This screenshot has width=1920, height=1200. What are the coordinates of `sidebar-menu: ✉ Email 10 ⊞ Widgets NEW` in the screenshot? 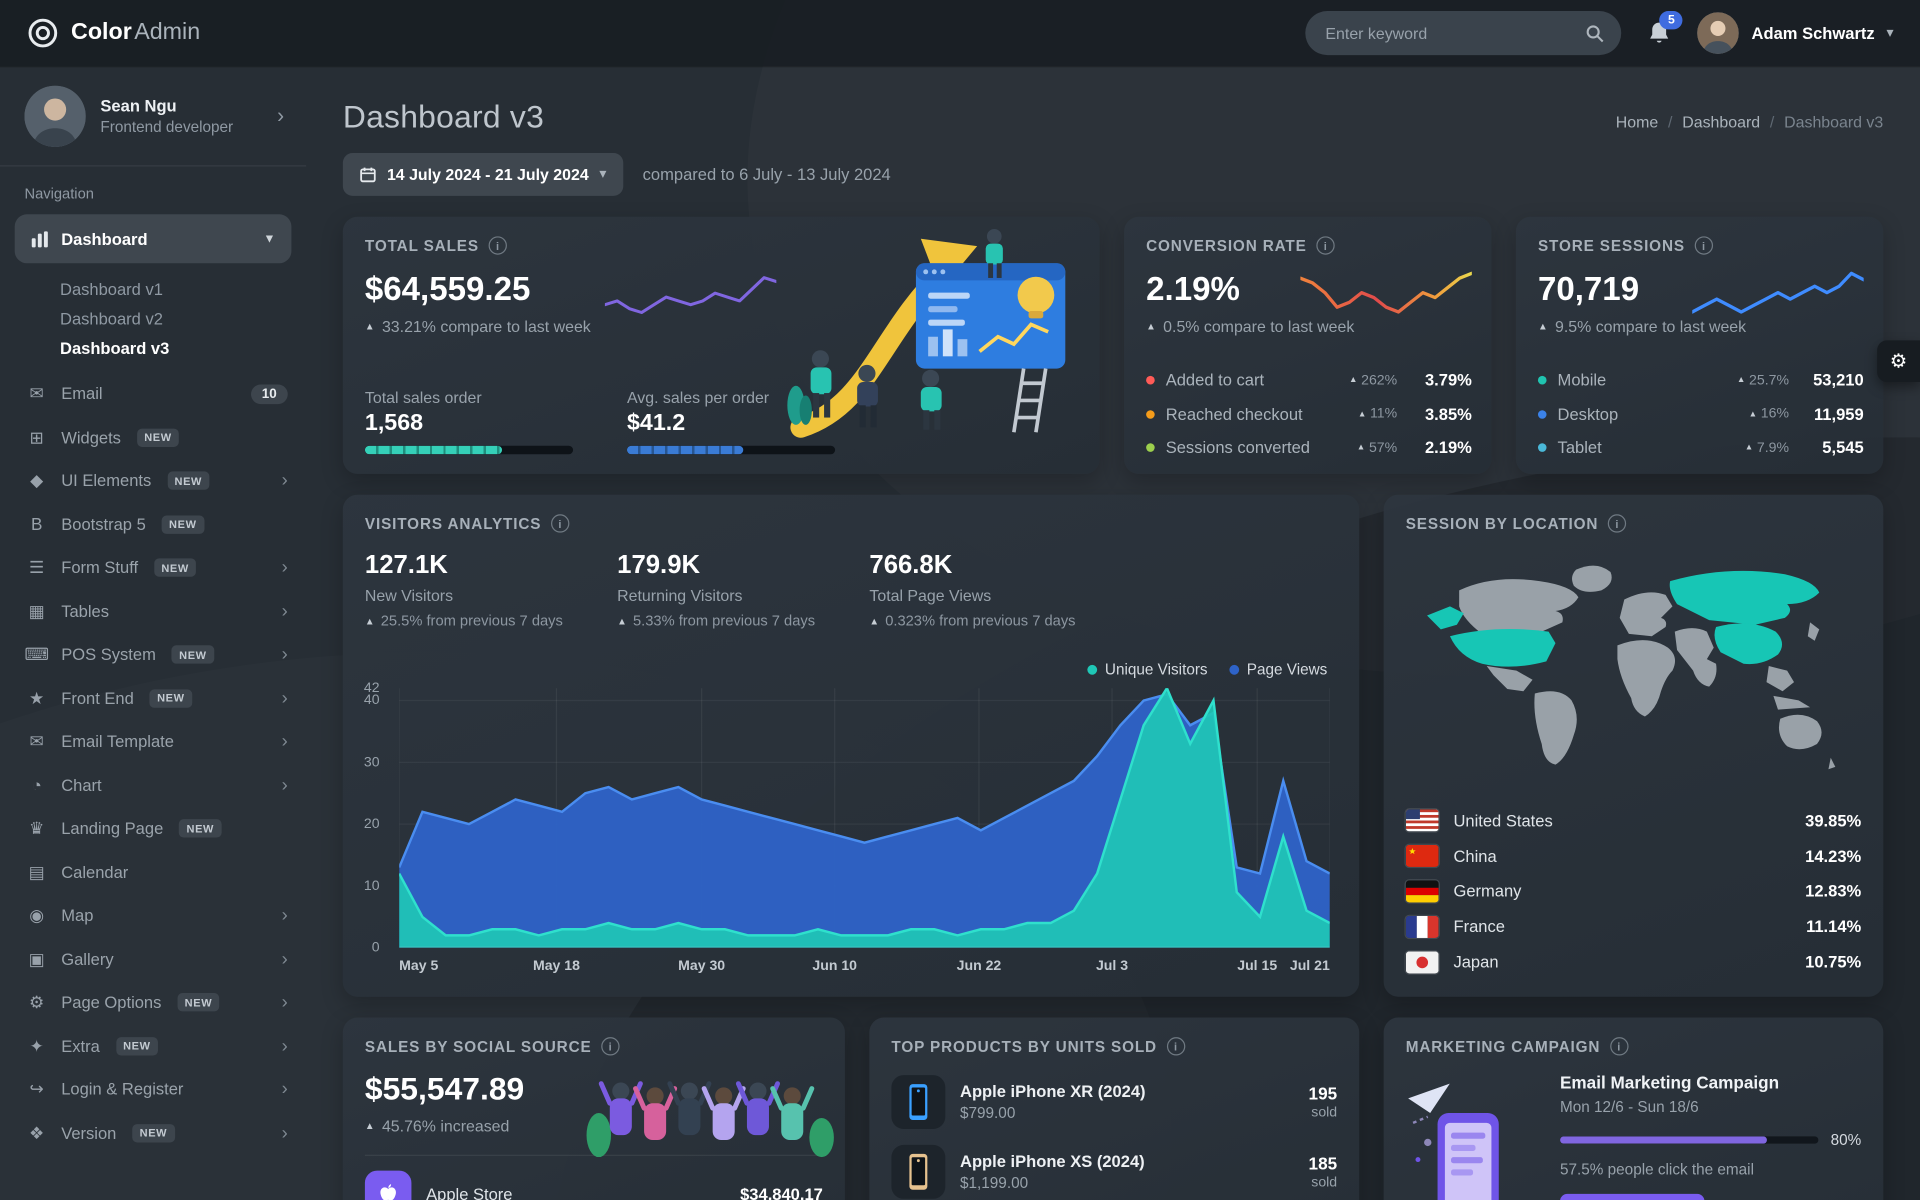 It's located at (153, 763).